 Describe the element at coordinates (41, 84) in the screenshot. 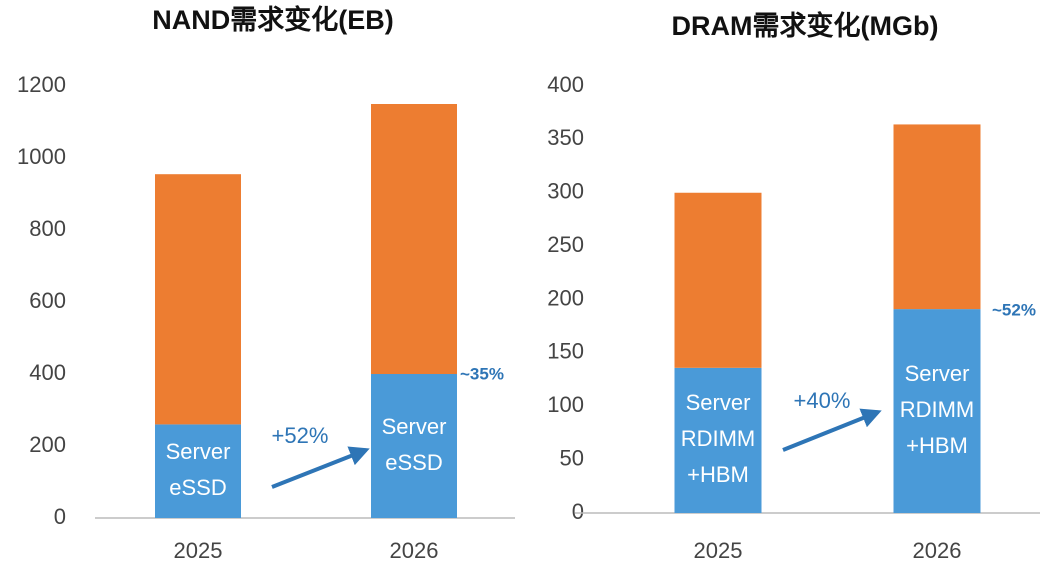

I see `y-tick-label: 1200` at that location.